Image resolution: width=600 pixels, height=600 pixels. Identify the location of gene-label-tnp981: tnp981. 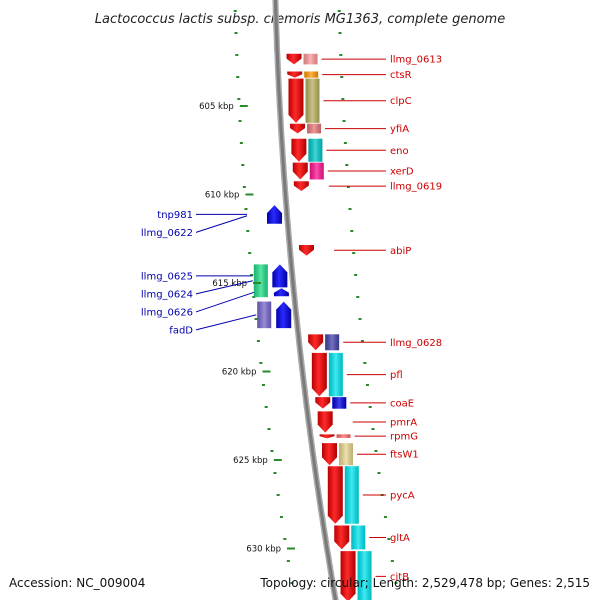
(175, 215).